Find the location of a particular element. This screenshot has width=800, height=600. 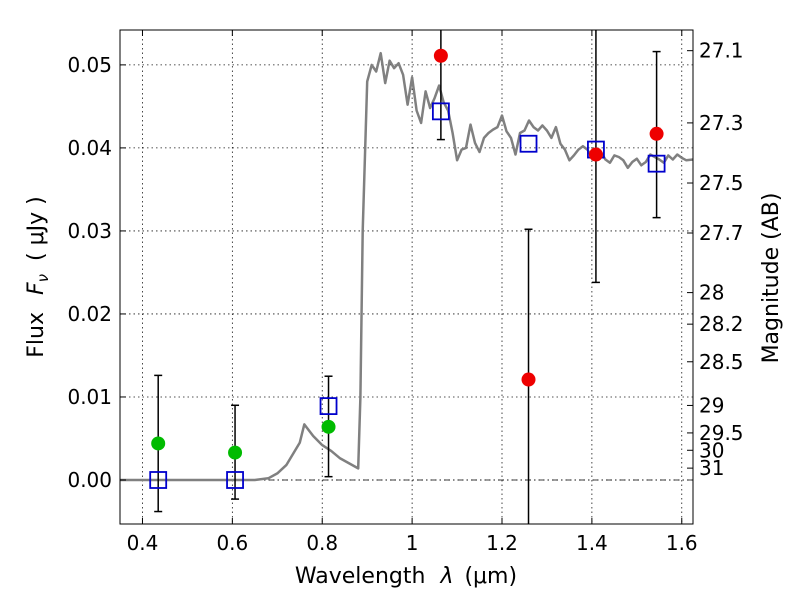

y-tick-label: 0.00 is located at coordinates (89, 480).